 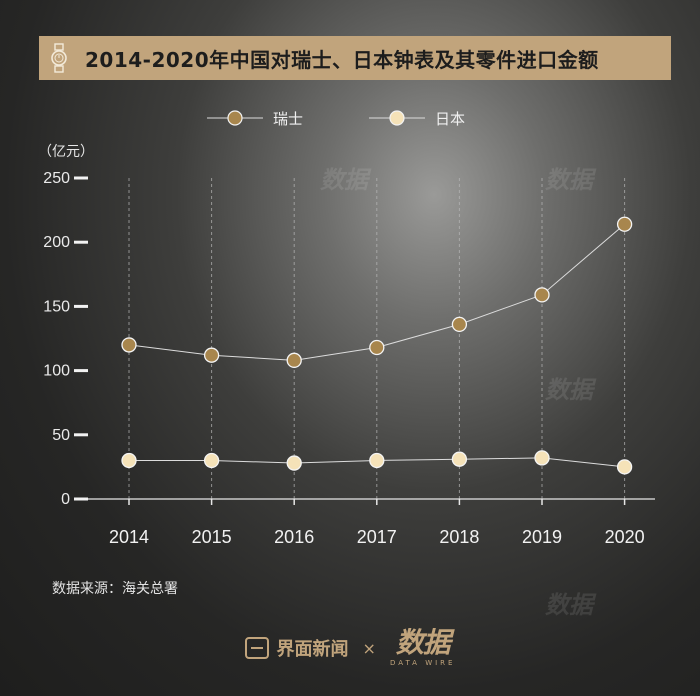 I want to click on data-source: 数据来源：海关总署, so click(x=115, y=589).